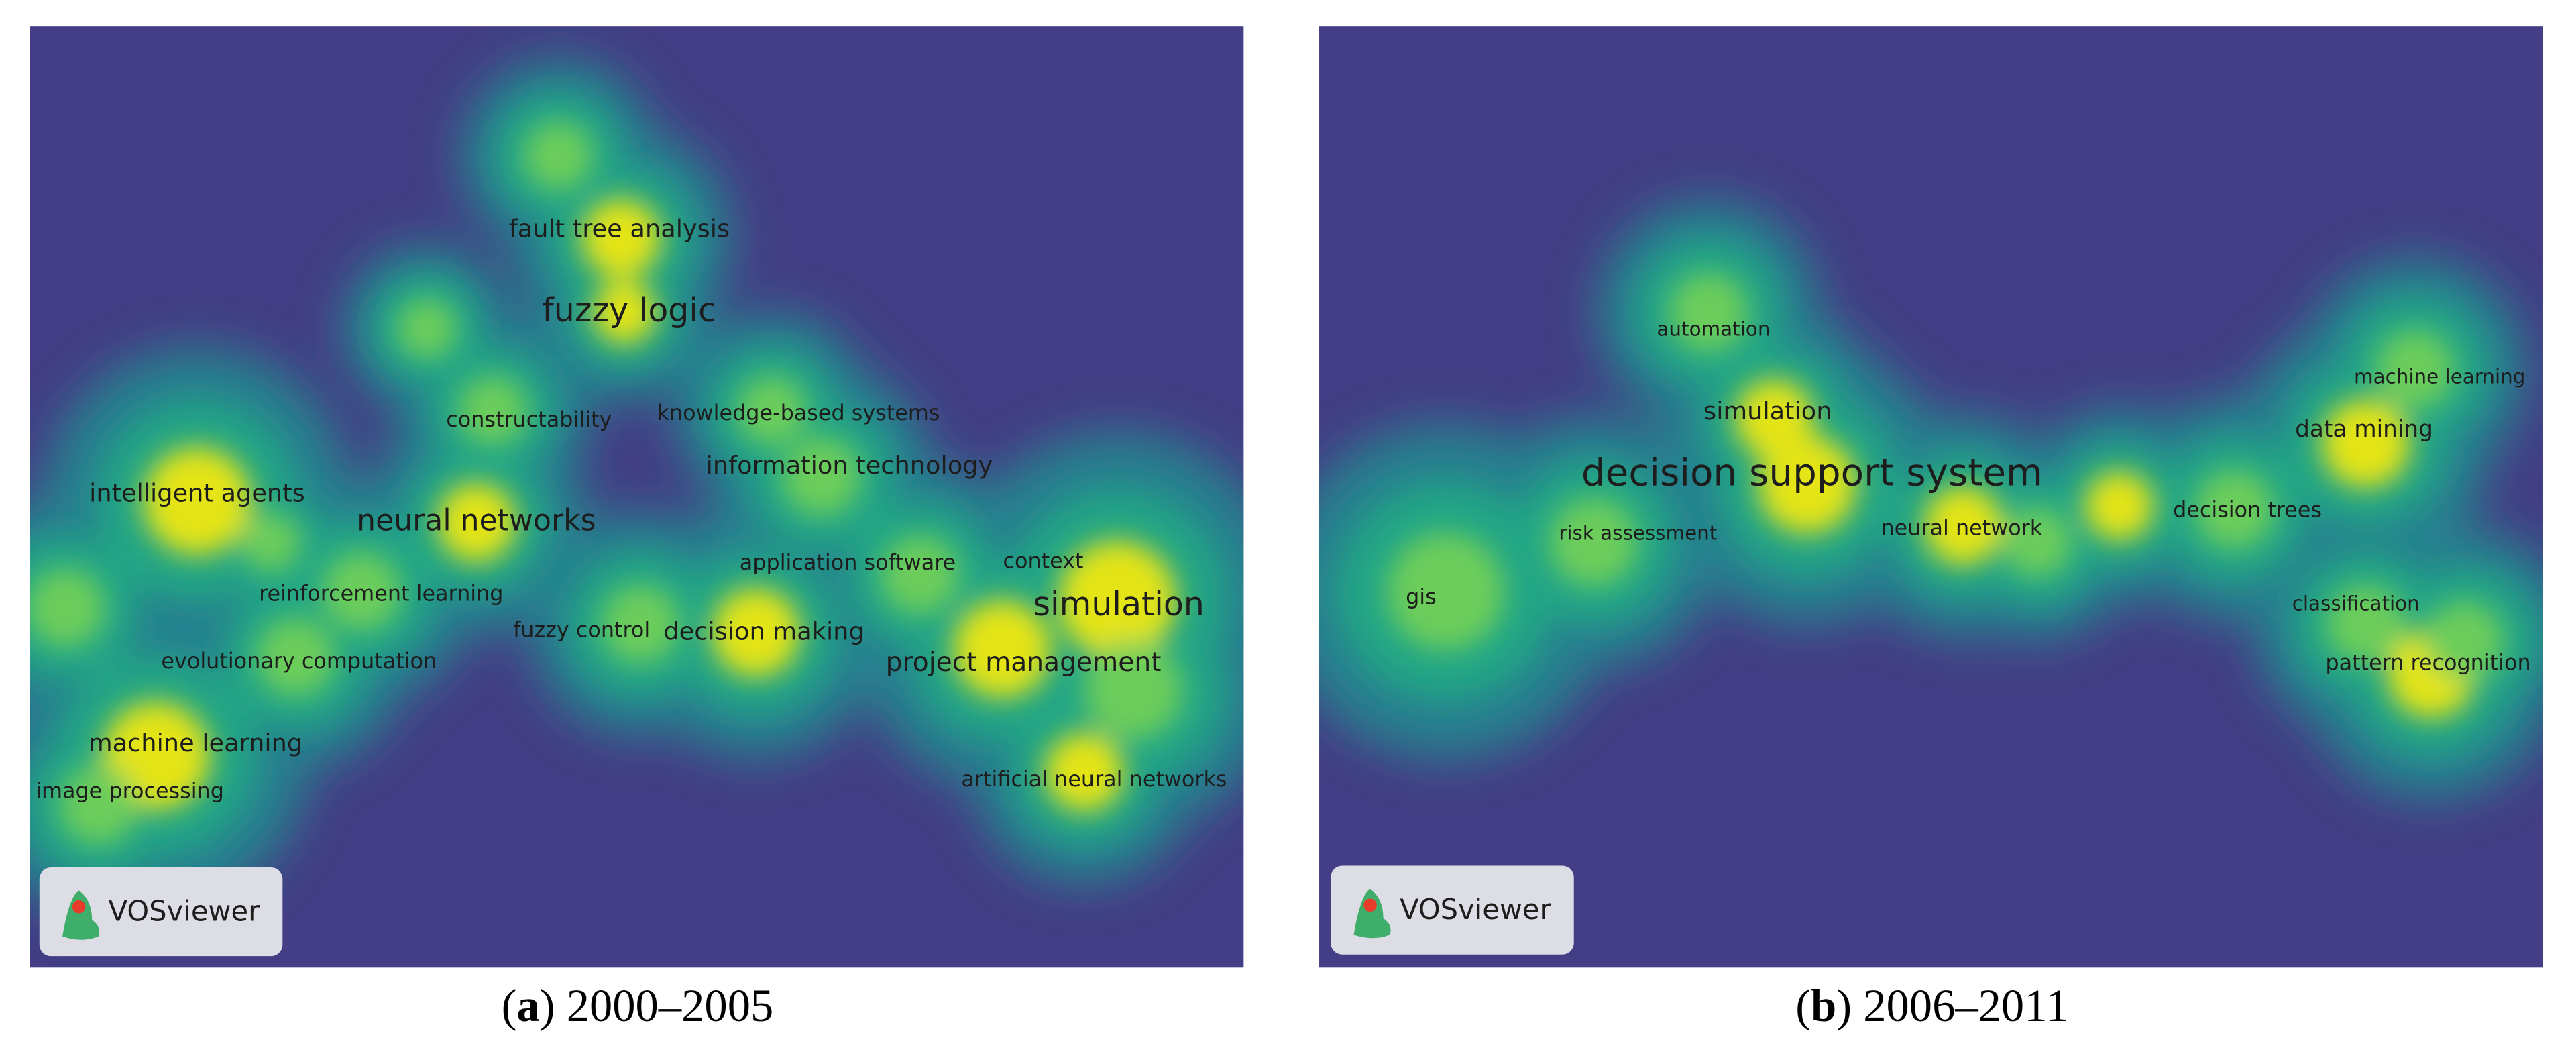  I want to click on term-label: neural network, so click(1961, 528).